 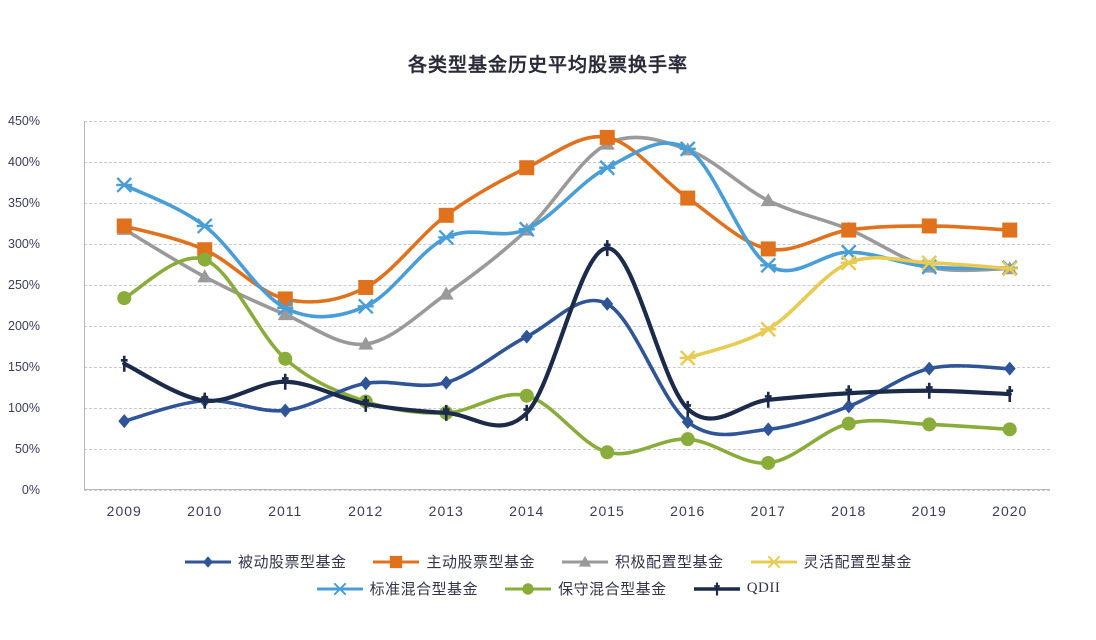 I want to click on legend-label: 保守混合型基金, so click(x=612, y=590).